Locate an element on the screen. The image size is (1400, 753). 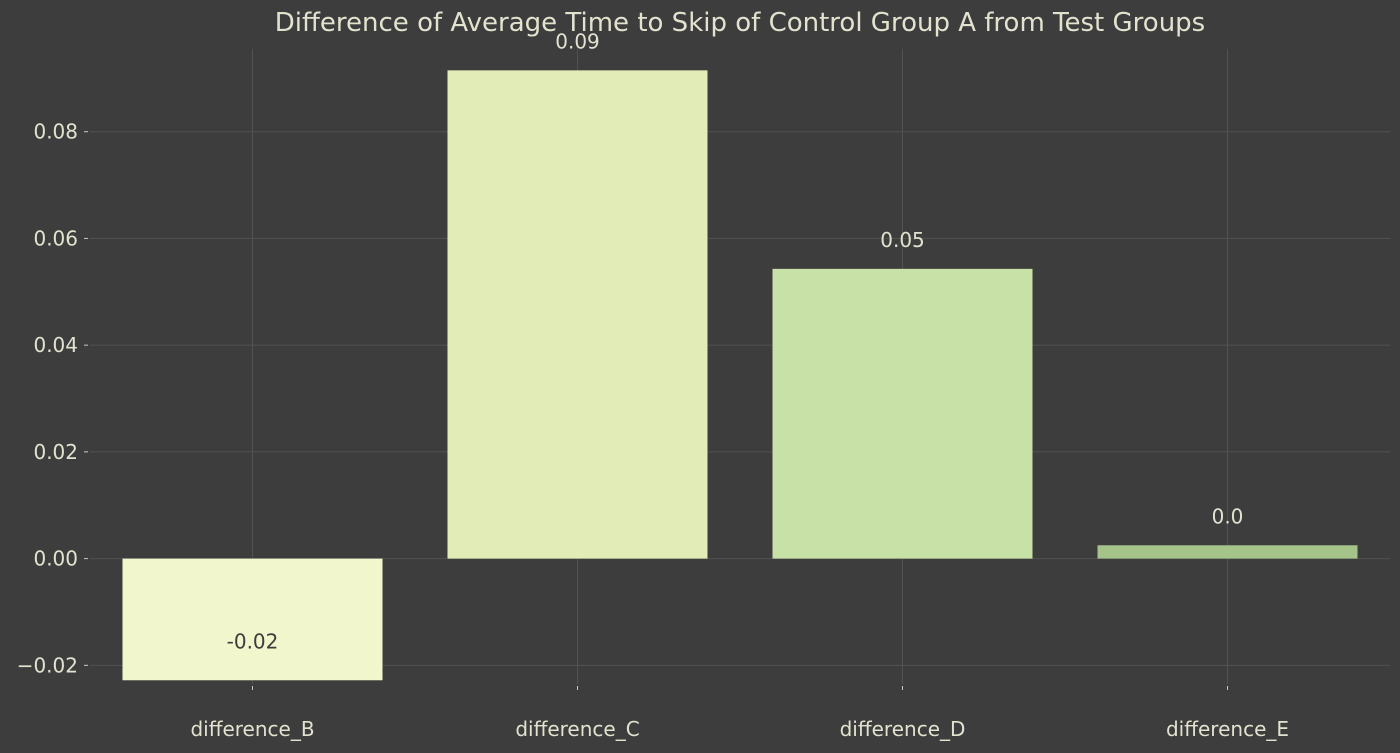
bar-difference_C is located at coordinates (577, 314).